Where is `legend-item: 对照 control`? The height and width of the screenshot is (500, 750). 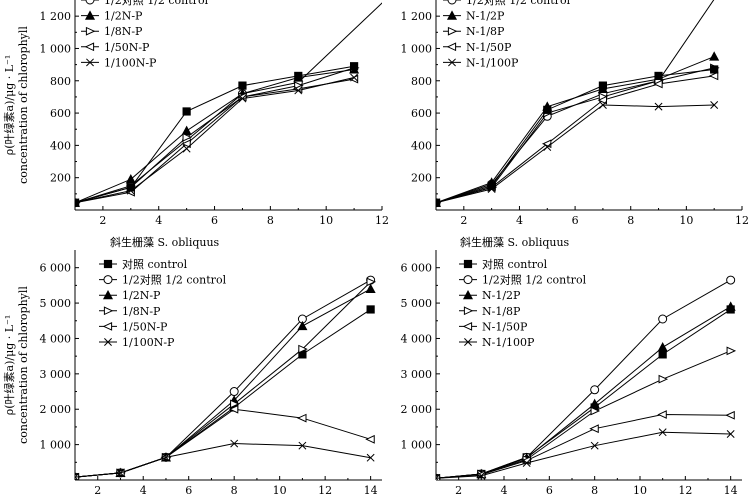
legend-item: 对照 control is located at coordinates (503, 264).